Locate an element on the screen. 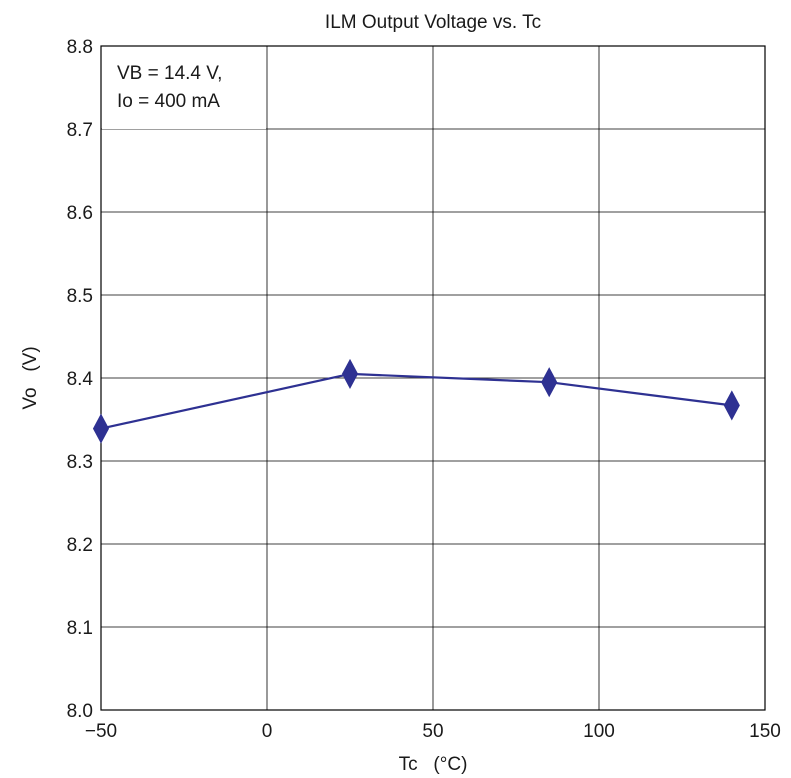 Image resolution: width=791 pixels, height=778 pixels. annotation-line-1: VB = 14.4 V, is located at coordinates (169, 73).